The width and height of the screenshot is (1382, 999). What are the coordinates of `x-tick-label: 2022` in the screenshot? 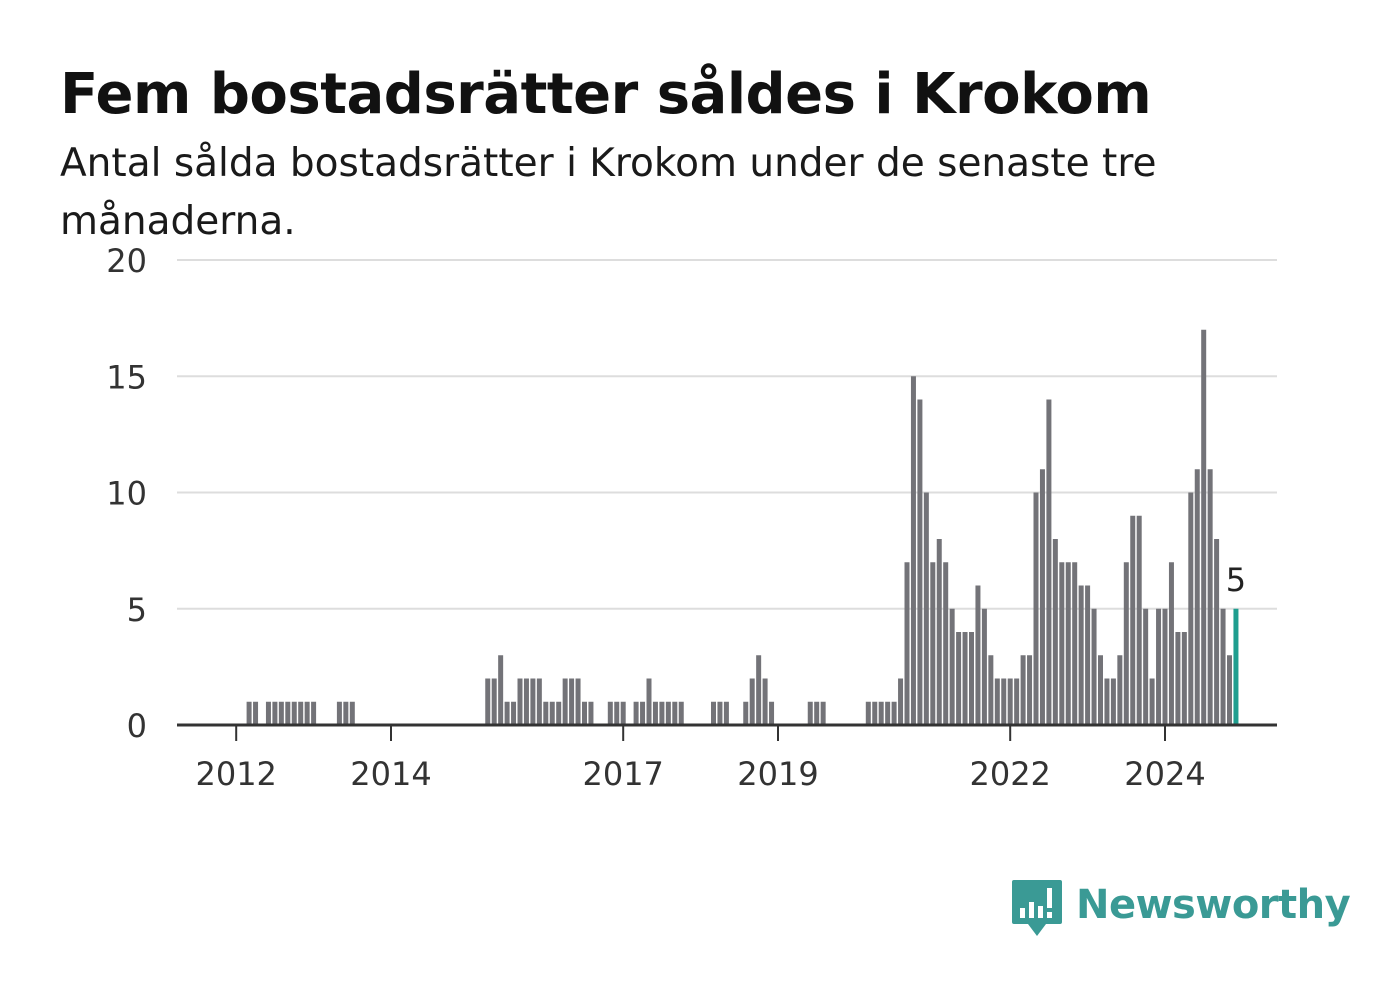 It's located at (1009, 774).